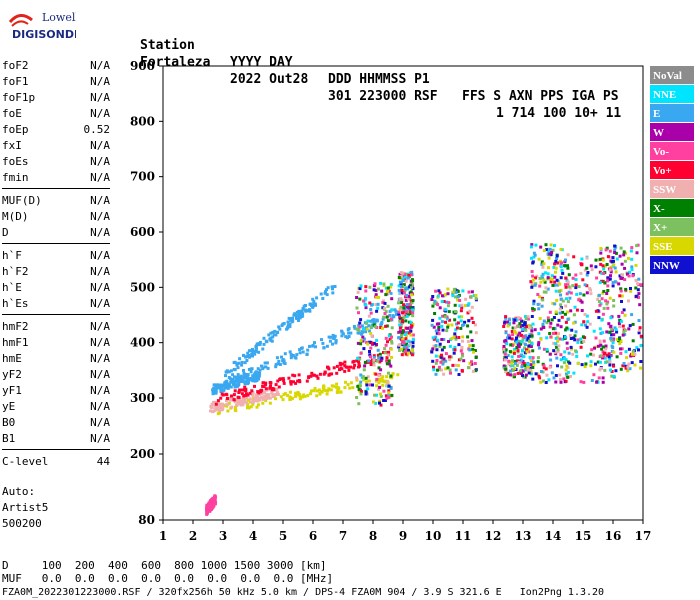  I want to click on legend-swatch, so click(672, 227).